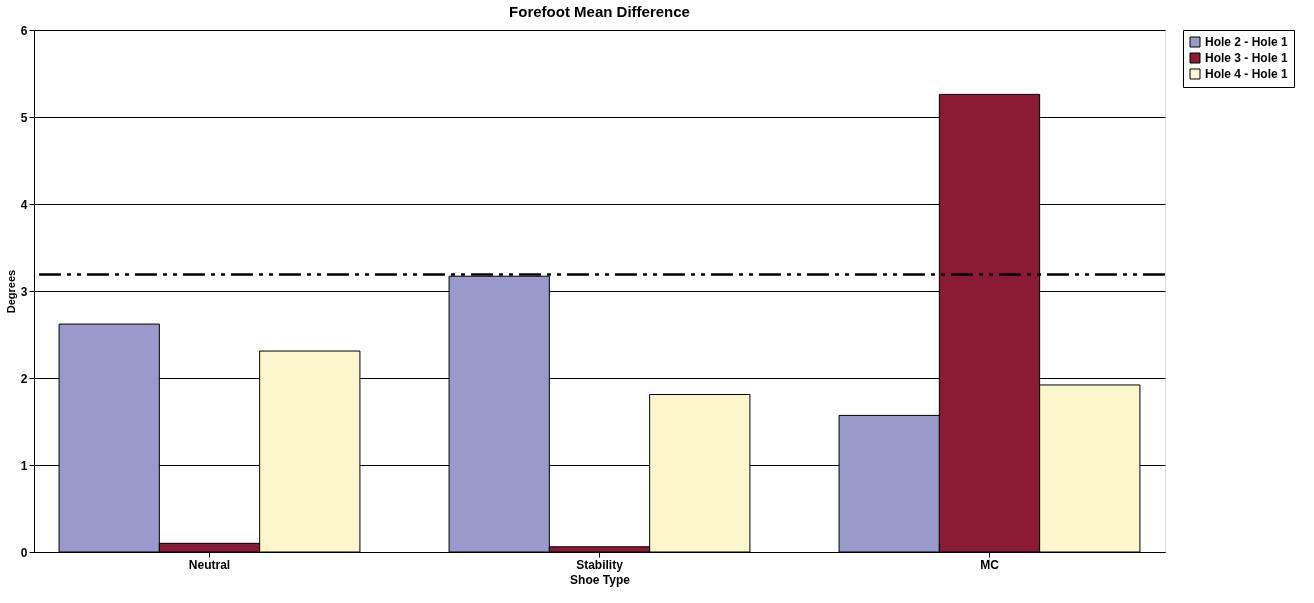  I want to click on legend-label: Hole 3 - Hole 1, so click(1247, 58).